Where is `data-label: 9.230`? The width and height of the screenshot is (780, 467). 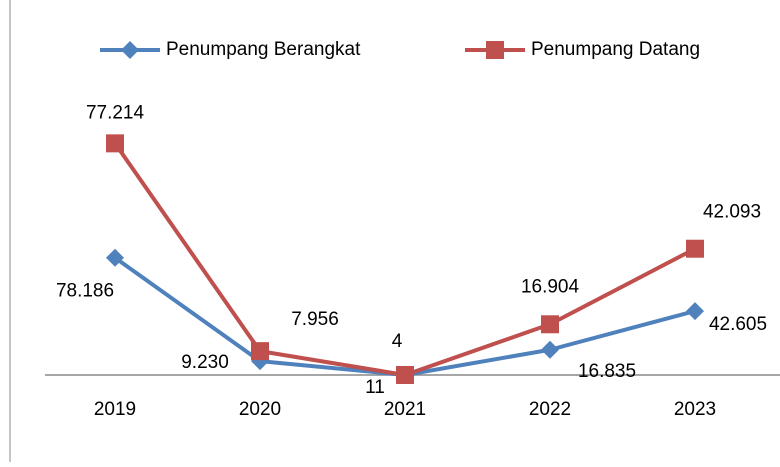
data-label: 9.230 is located at coordinates (205, 362).